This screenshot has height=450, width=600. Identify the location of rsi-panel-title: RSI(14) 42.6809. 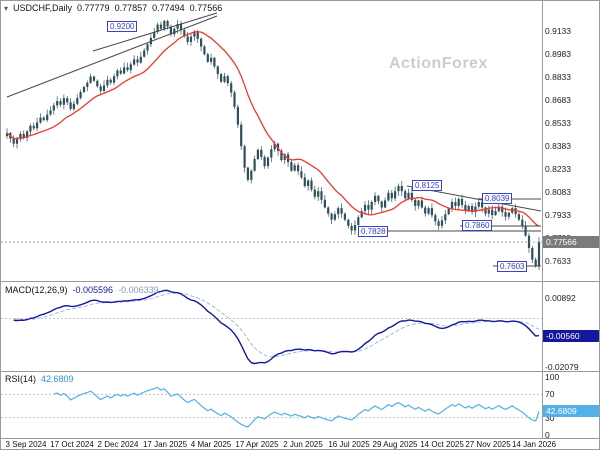
(42, 379).